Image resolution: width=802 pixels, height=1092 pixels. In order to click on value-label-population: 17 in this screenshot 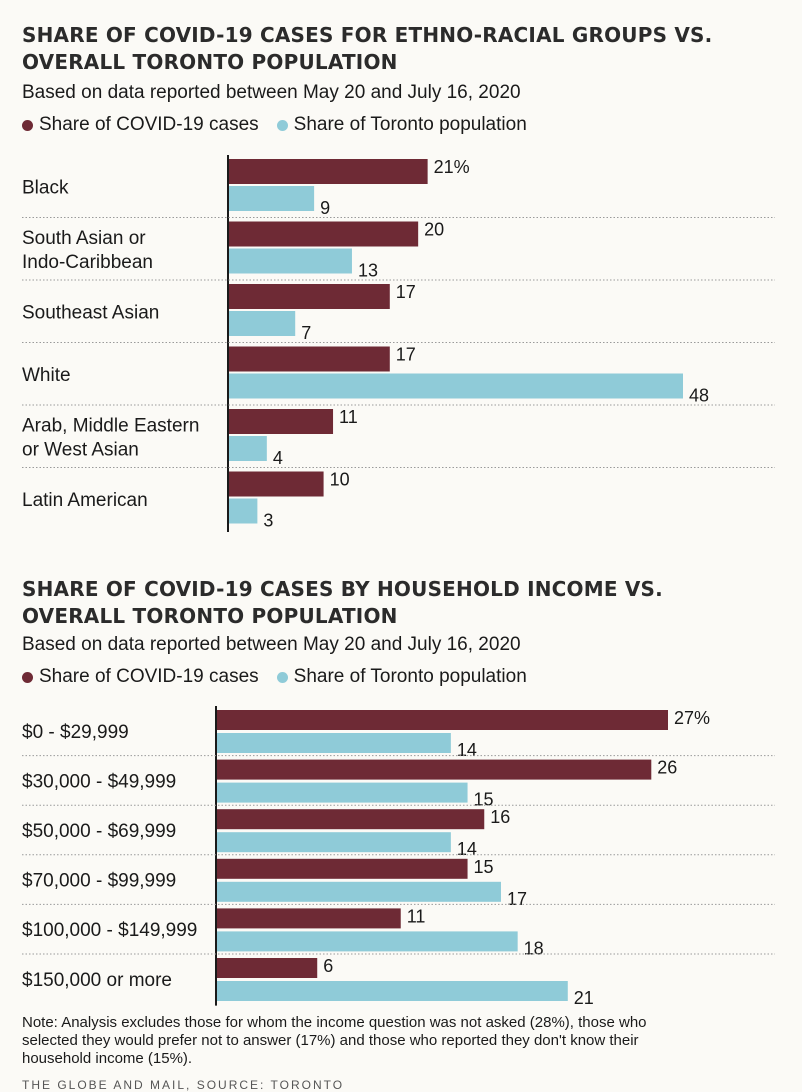, I will do `click(517, 899)`.